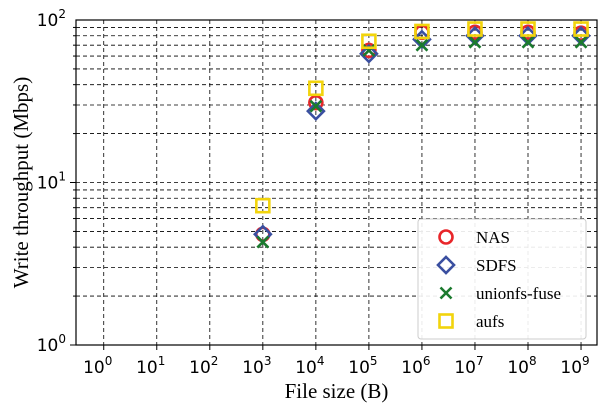 This screenshot has height=403, width=598. I want to click on legend: NAS SDFS unionfs-fuse aufs, so click(502, 279).